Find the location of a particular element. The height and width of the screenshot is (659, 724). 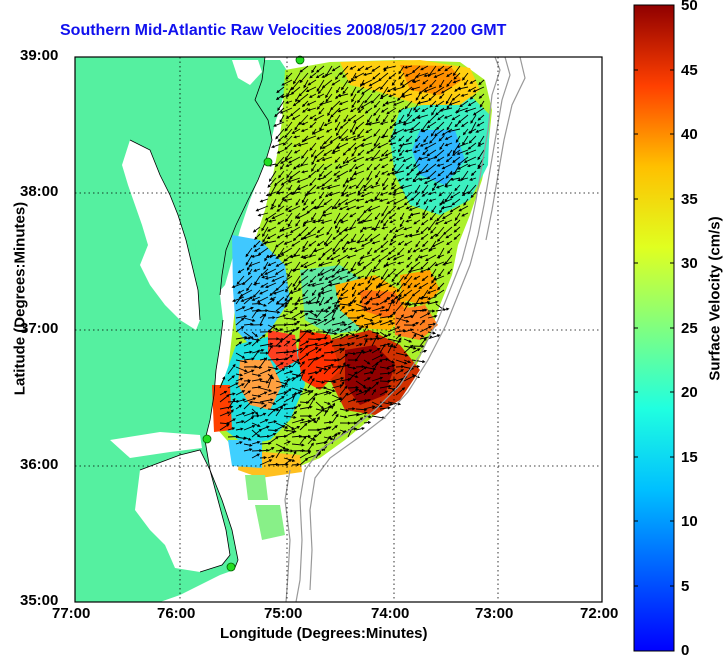

colorbar-label: Surface Velocity (cm/s) is located at coordinates (715, 298).